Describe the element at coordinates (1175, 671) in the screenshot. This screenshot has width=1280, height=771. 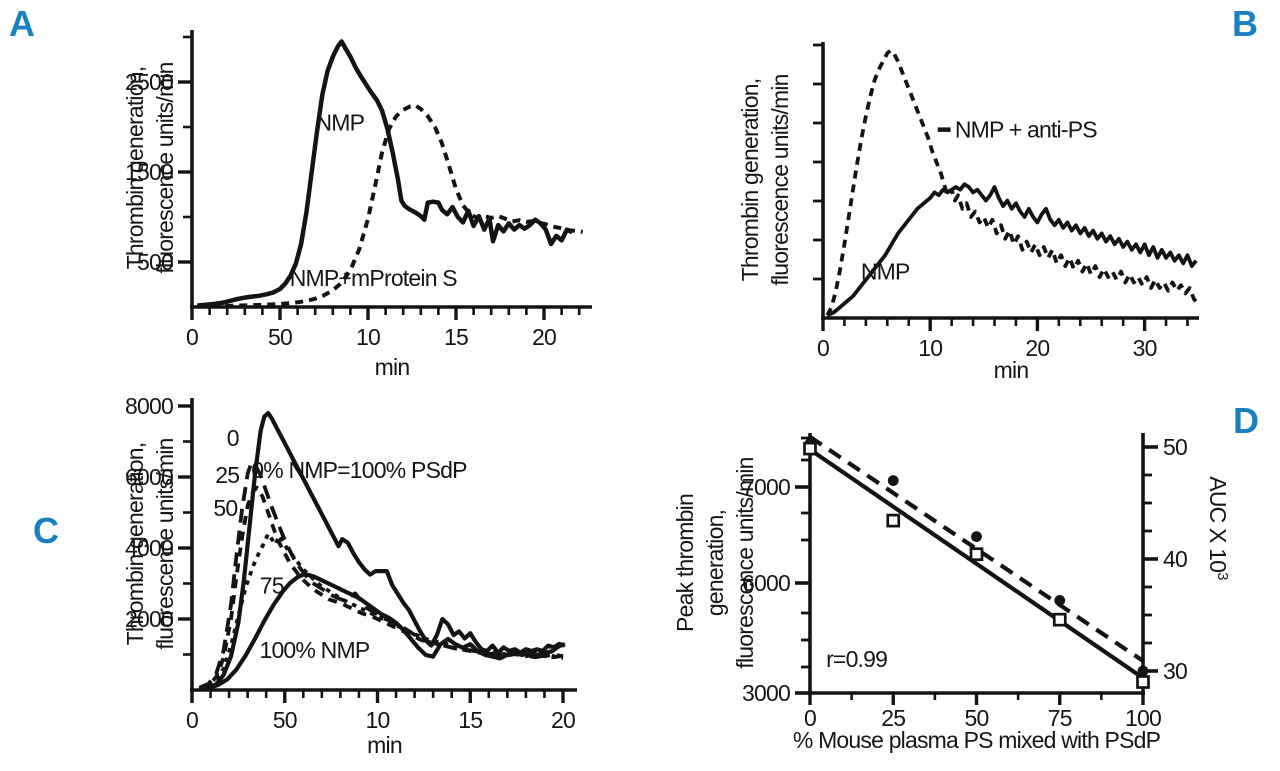
I see `panel-D-right-tick-label: 30` at that location.